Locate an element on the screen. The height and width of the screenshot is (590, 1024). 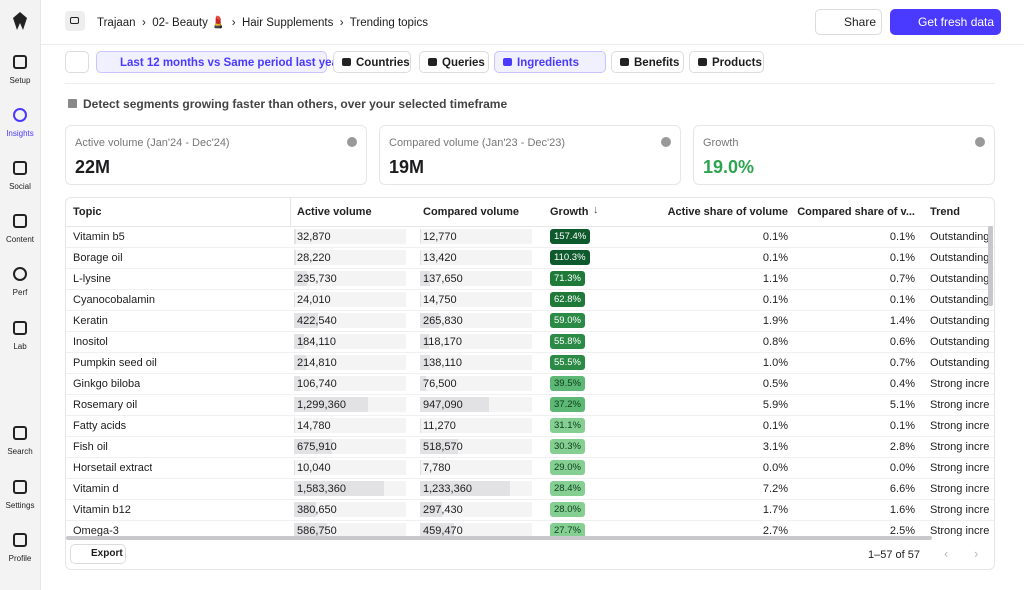
nav-label: Lab is located at coordinates (20, 346).